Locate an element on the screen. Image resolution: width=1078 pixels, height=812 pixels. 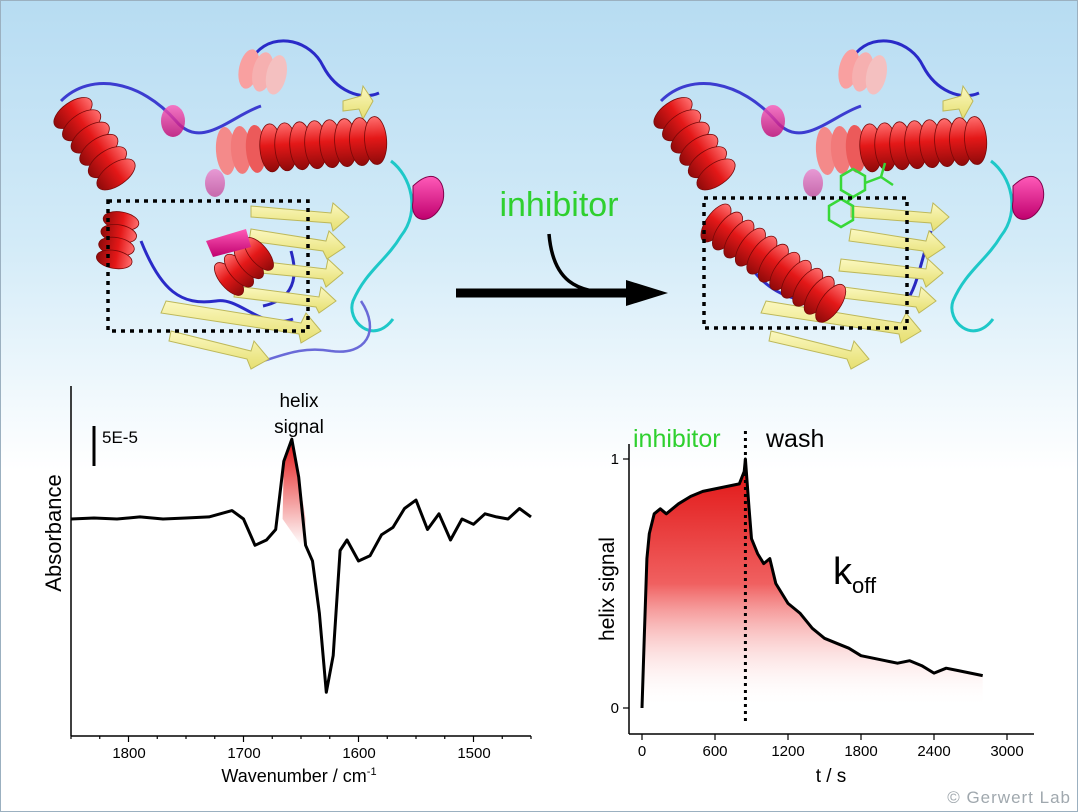
x-tick-label: 3000 is located at coordinates (1006, 751).